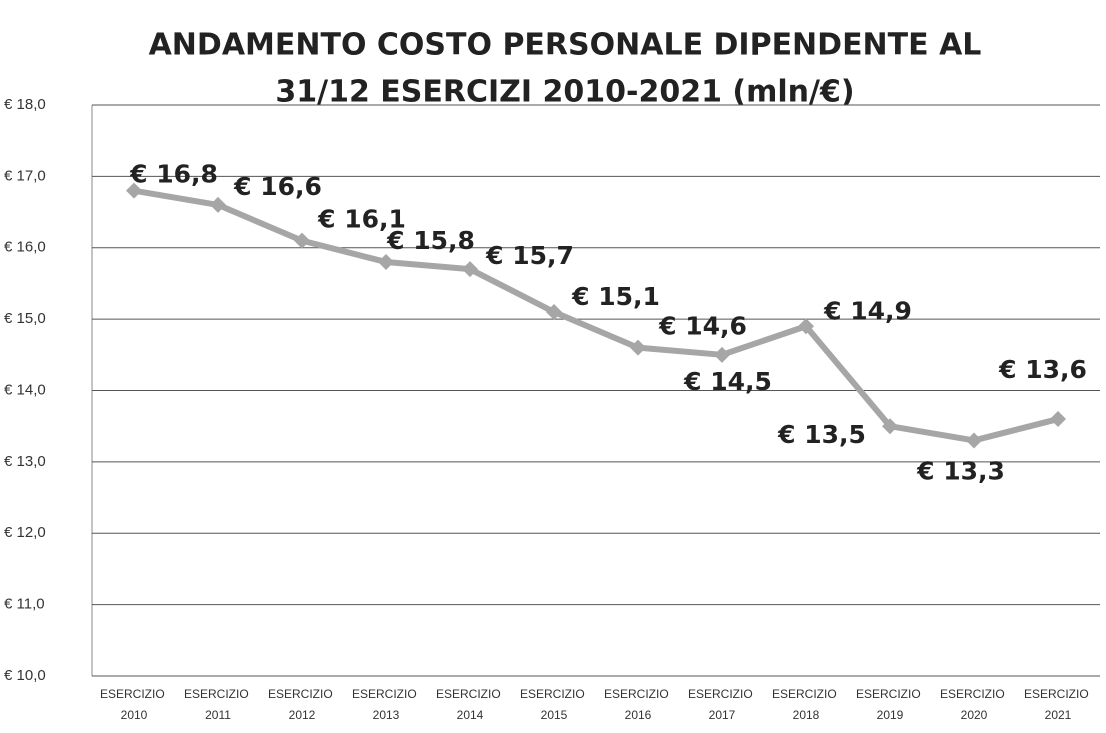  I want to click on data-label: € 15,7, so click(529, 255).